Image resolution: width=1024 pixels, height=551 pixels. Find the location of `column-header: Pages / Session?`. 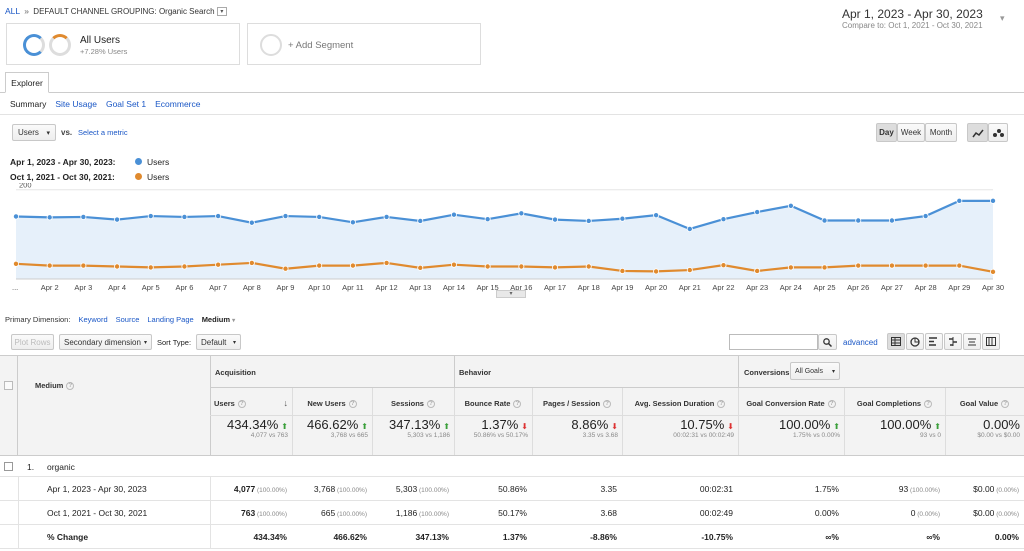

column-header: Pages / Session? is located at coordinates (577, 404).